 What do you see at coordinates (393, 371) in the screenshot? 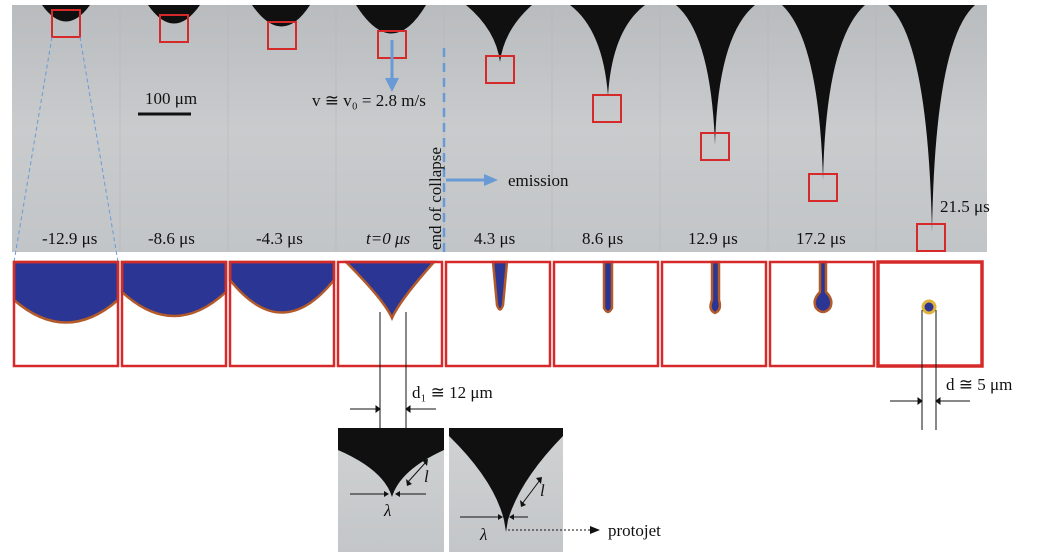
I see `d1-measurement` at bounding box center [393, 371].